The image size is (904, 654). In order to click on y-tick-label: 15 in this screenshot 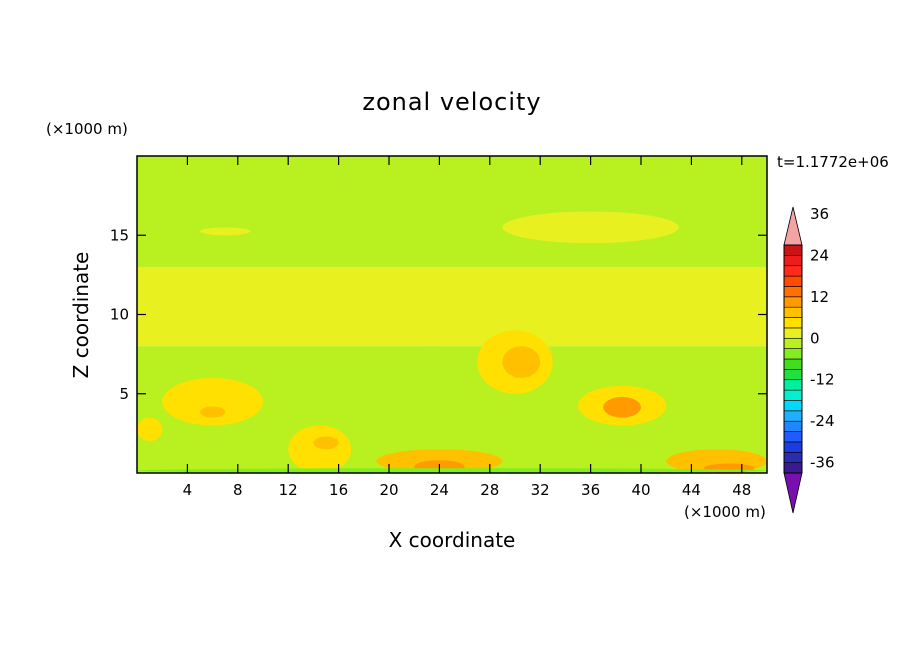, I will do `click(119, 235)`.